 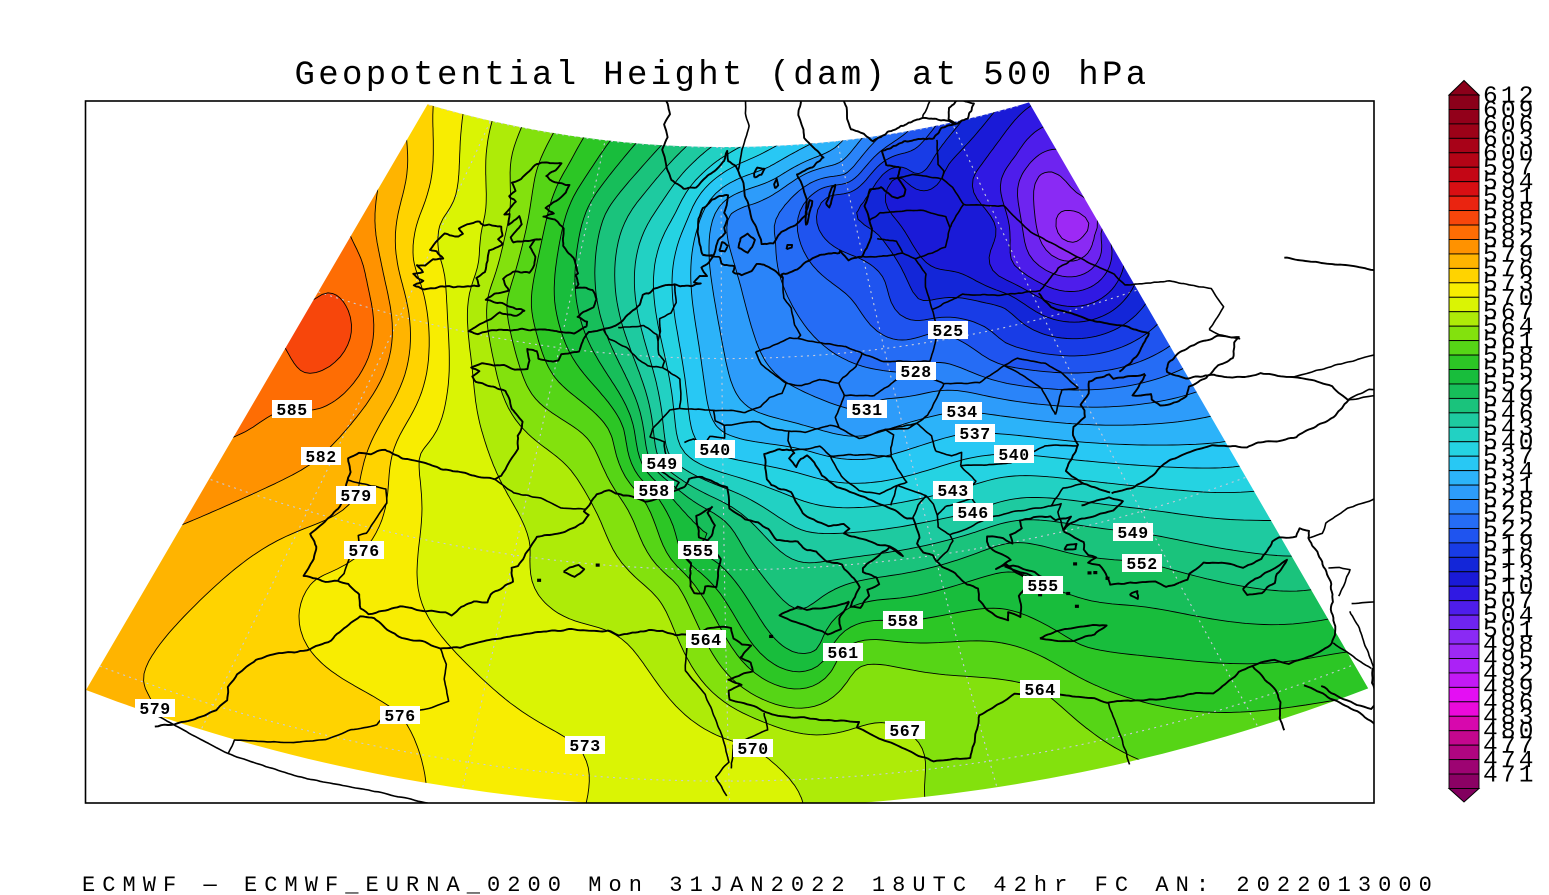 I want to click on svg-text: 612, so click(x=1510, y=97).